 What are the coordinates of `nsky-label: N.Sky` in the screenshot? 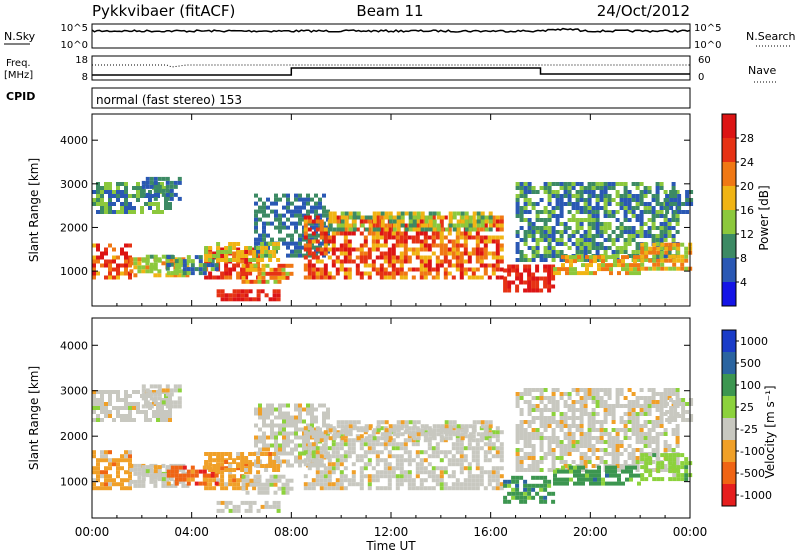 It's located at (20, 36).